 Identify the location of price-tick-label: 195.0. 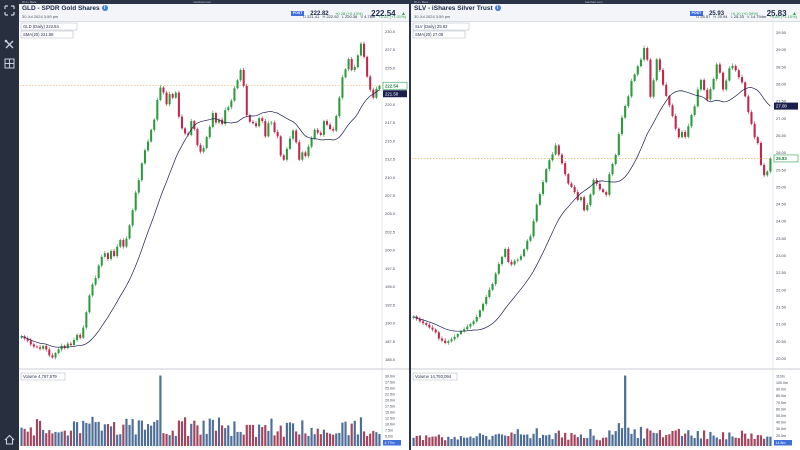
(390, 286).